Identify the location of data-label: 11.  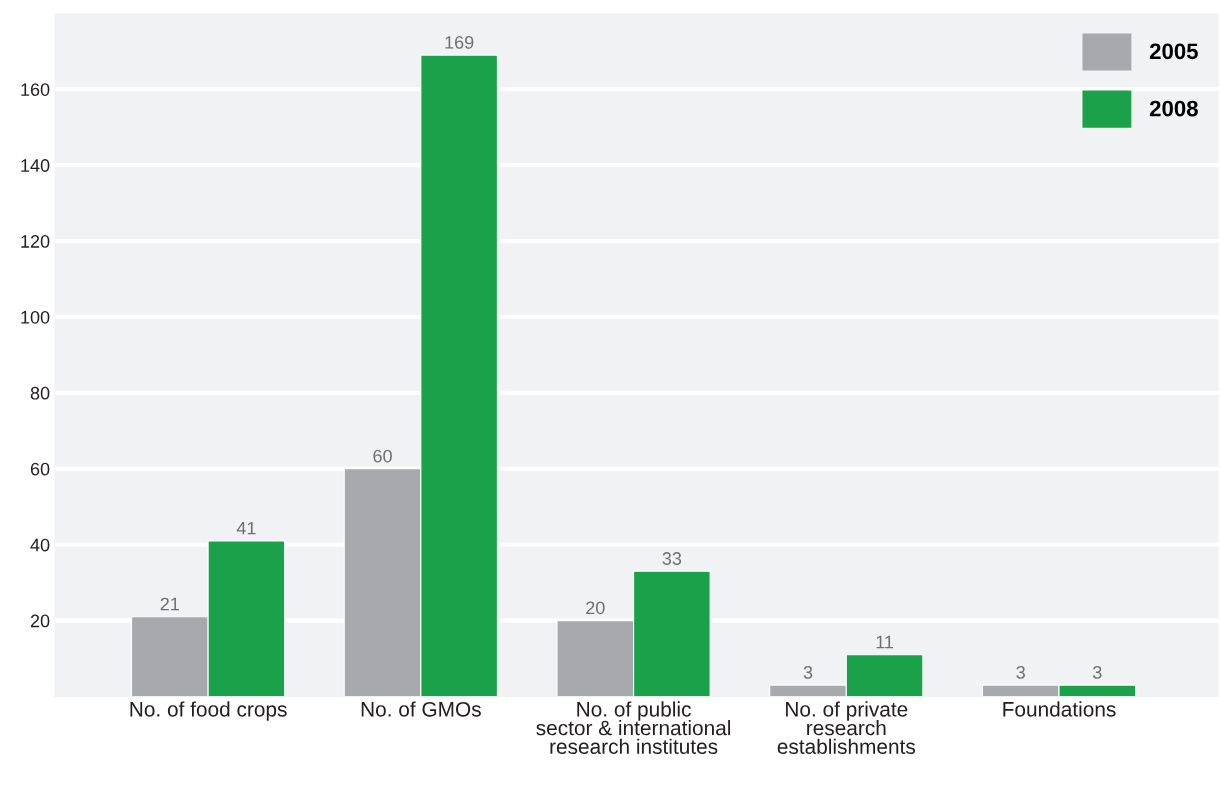
(885, 642).